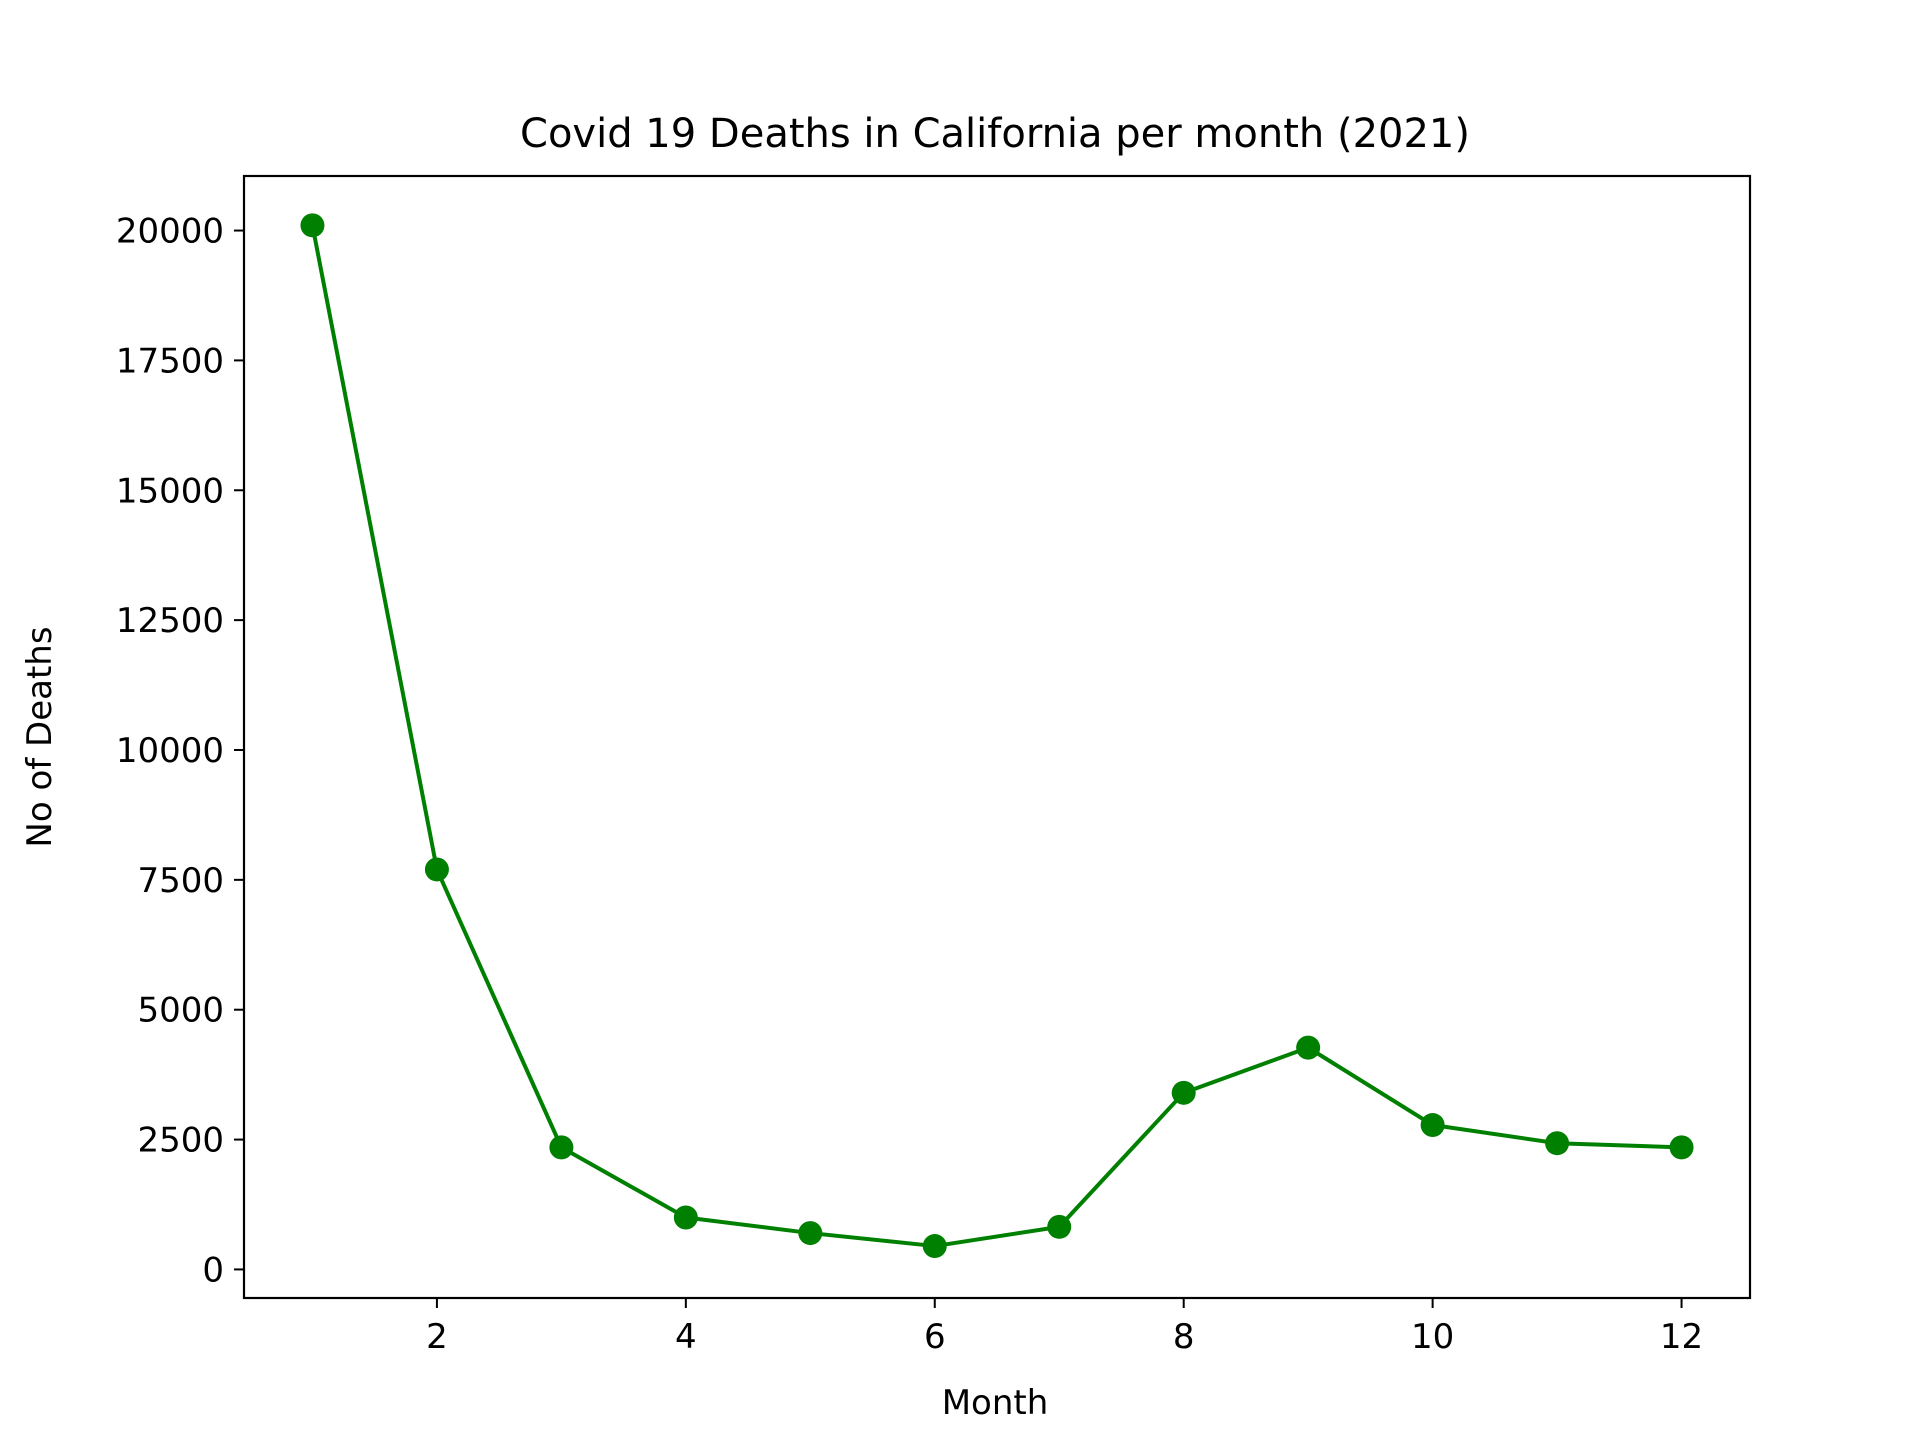 Image resolution: width=1920 pixels, height=1440 pixels. I want to click on x-tick-label: 12, so click(1681, 1337).